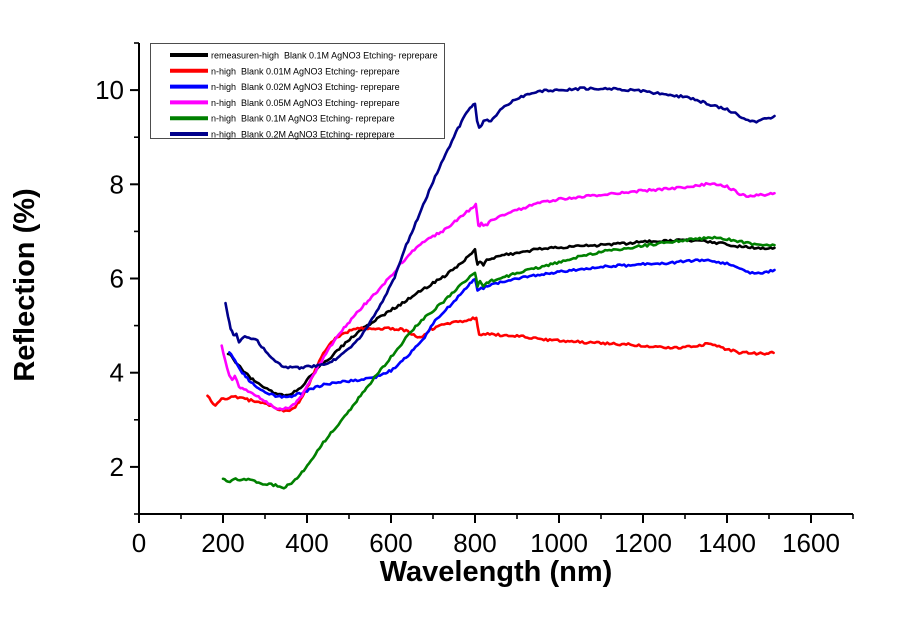 The width and height of the screenshot is (900, 623). What do you see at coordinates (109, 90) in the screenshot?
I see `y-tick-label: 10` at bounding box center [109, 90].